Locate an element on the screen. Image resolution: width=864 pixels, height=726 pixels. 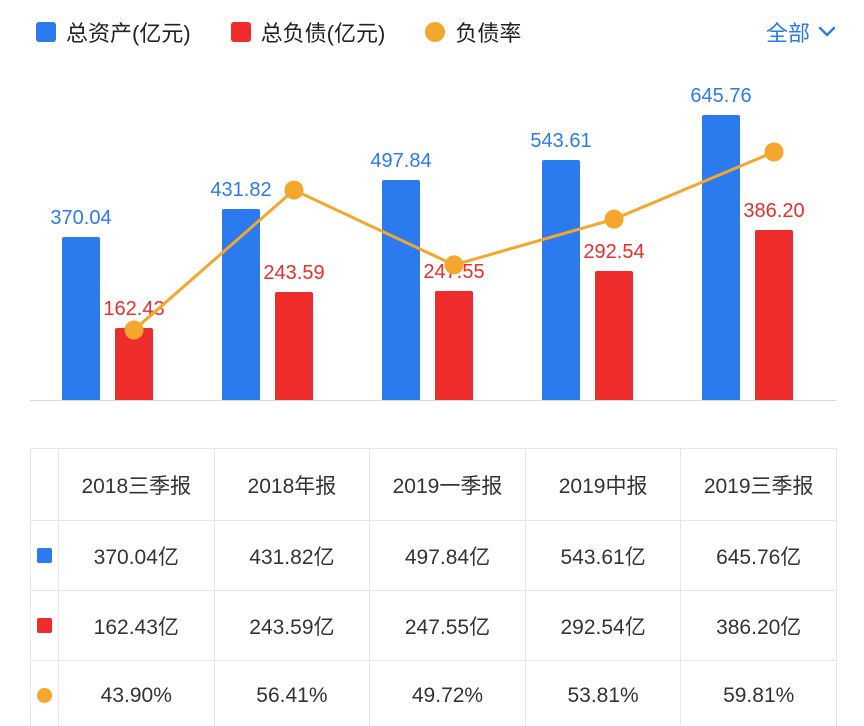
table-header: 2019三季报 is located at coordinates (758, 484).